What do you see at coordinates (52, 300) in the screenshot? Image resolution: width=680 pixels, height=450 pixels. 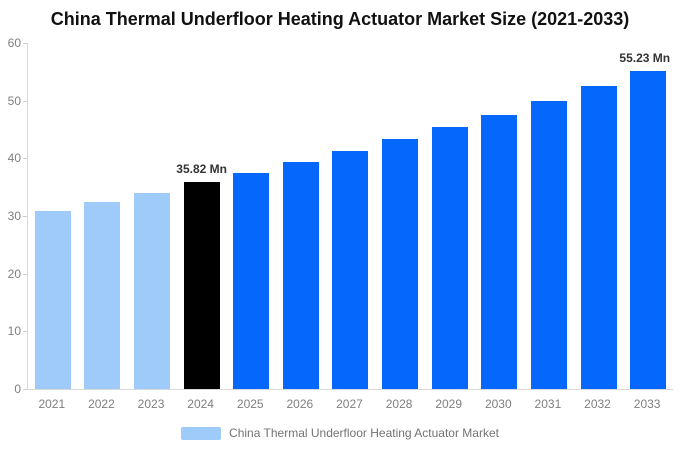 I see `bar-2021` at bounding box center [52, 300].